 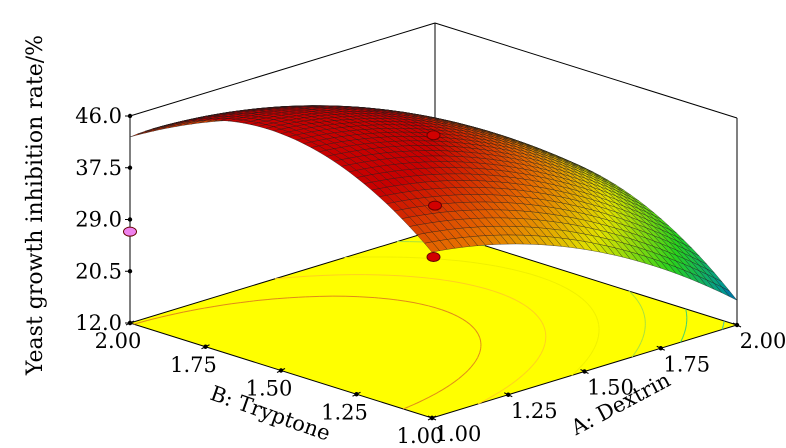 What do you see at coordinates (586, 70) in the screenshot?
I see `back-top-edge-right` at bounding box center [586, 70].